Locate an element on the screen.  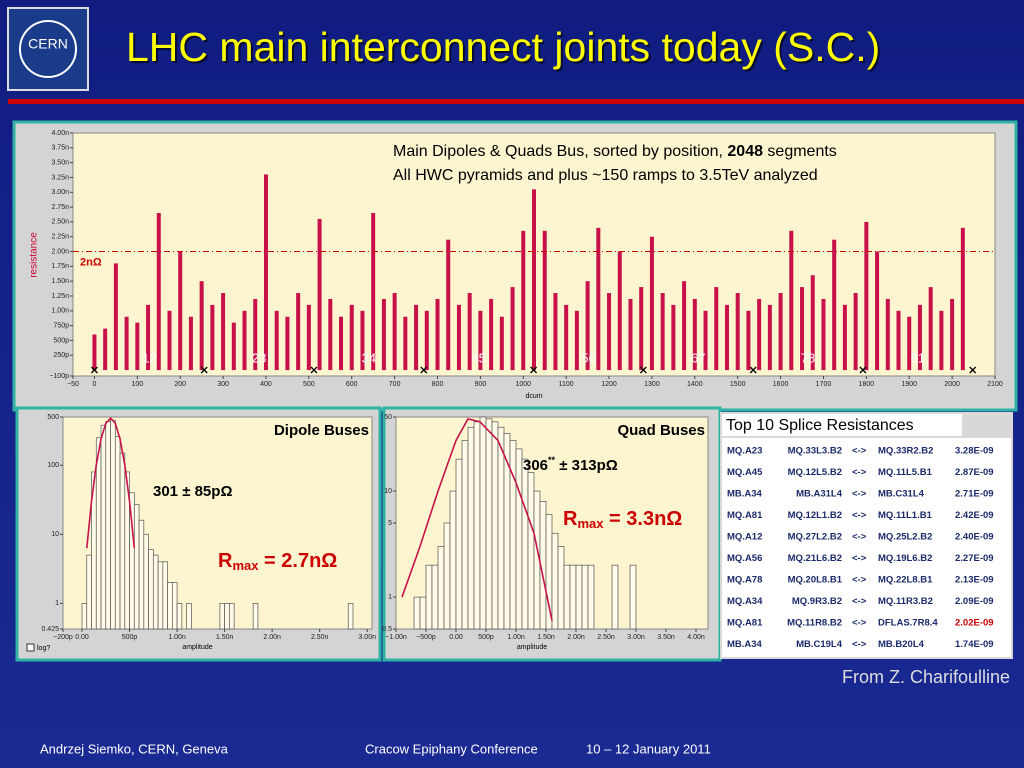
table-cell: MQ.21L6.B2 is located at coordinates (815, 558).